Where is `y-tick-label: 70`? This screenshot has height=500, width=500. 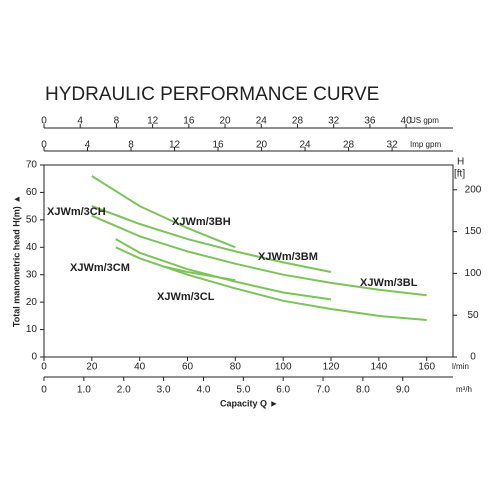 y-tick-label: 70 is located at coordinates (32, 165).